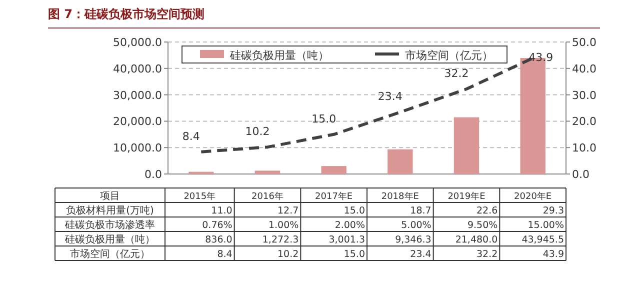  Describe the element at coordinates (416, 225) in the screenshot. I see `text: 5.00%` at that location.